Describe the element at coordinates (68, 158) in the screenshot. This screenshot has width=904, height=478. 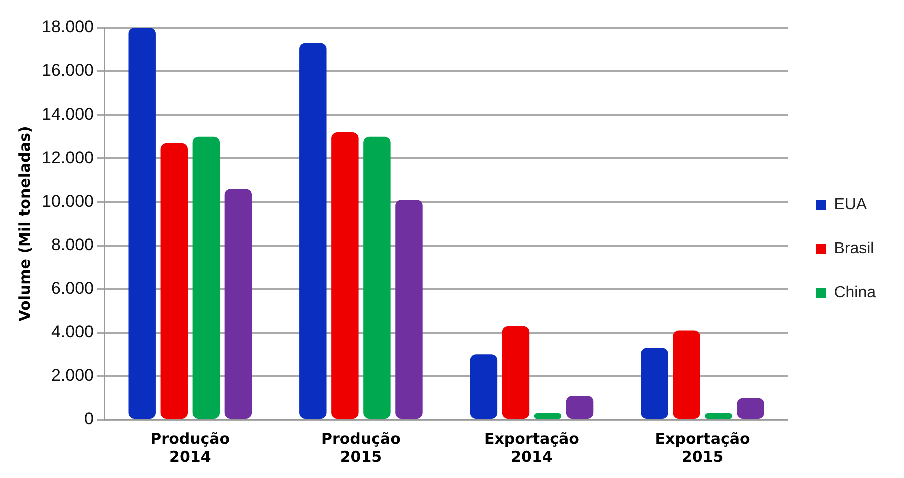
I see `y-tick-label: 12.000` at that location.